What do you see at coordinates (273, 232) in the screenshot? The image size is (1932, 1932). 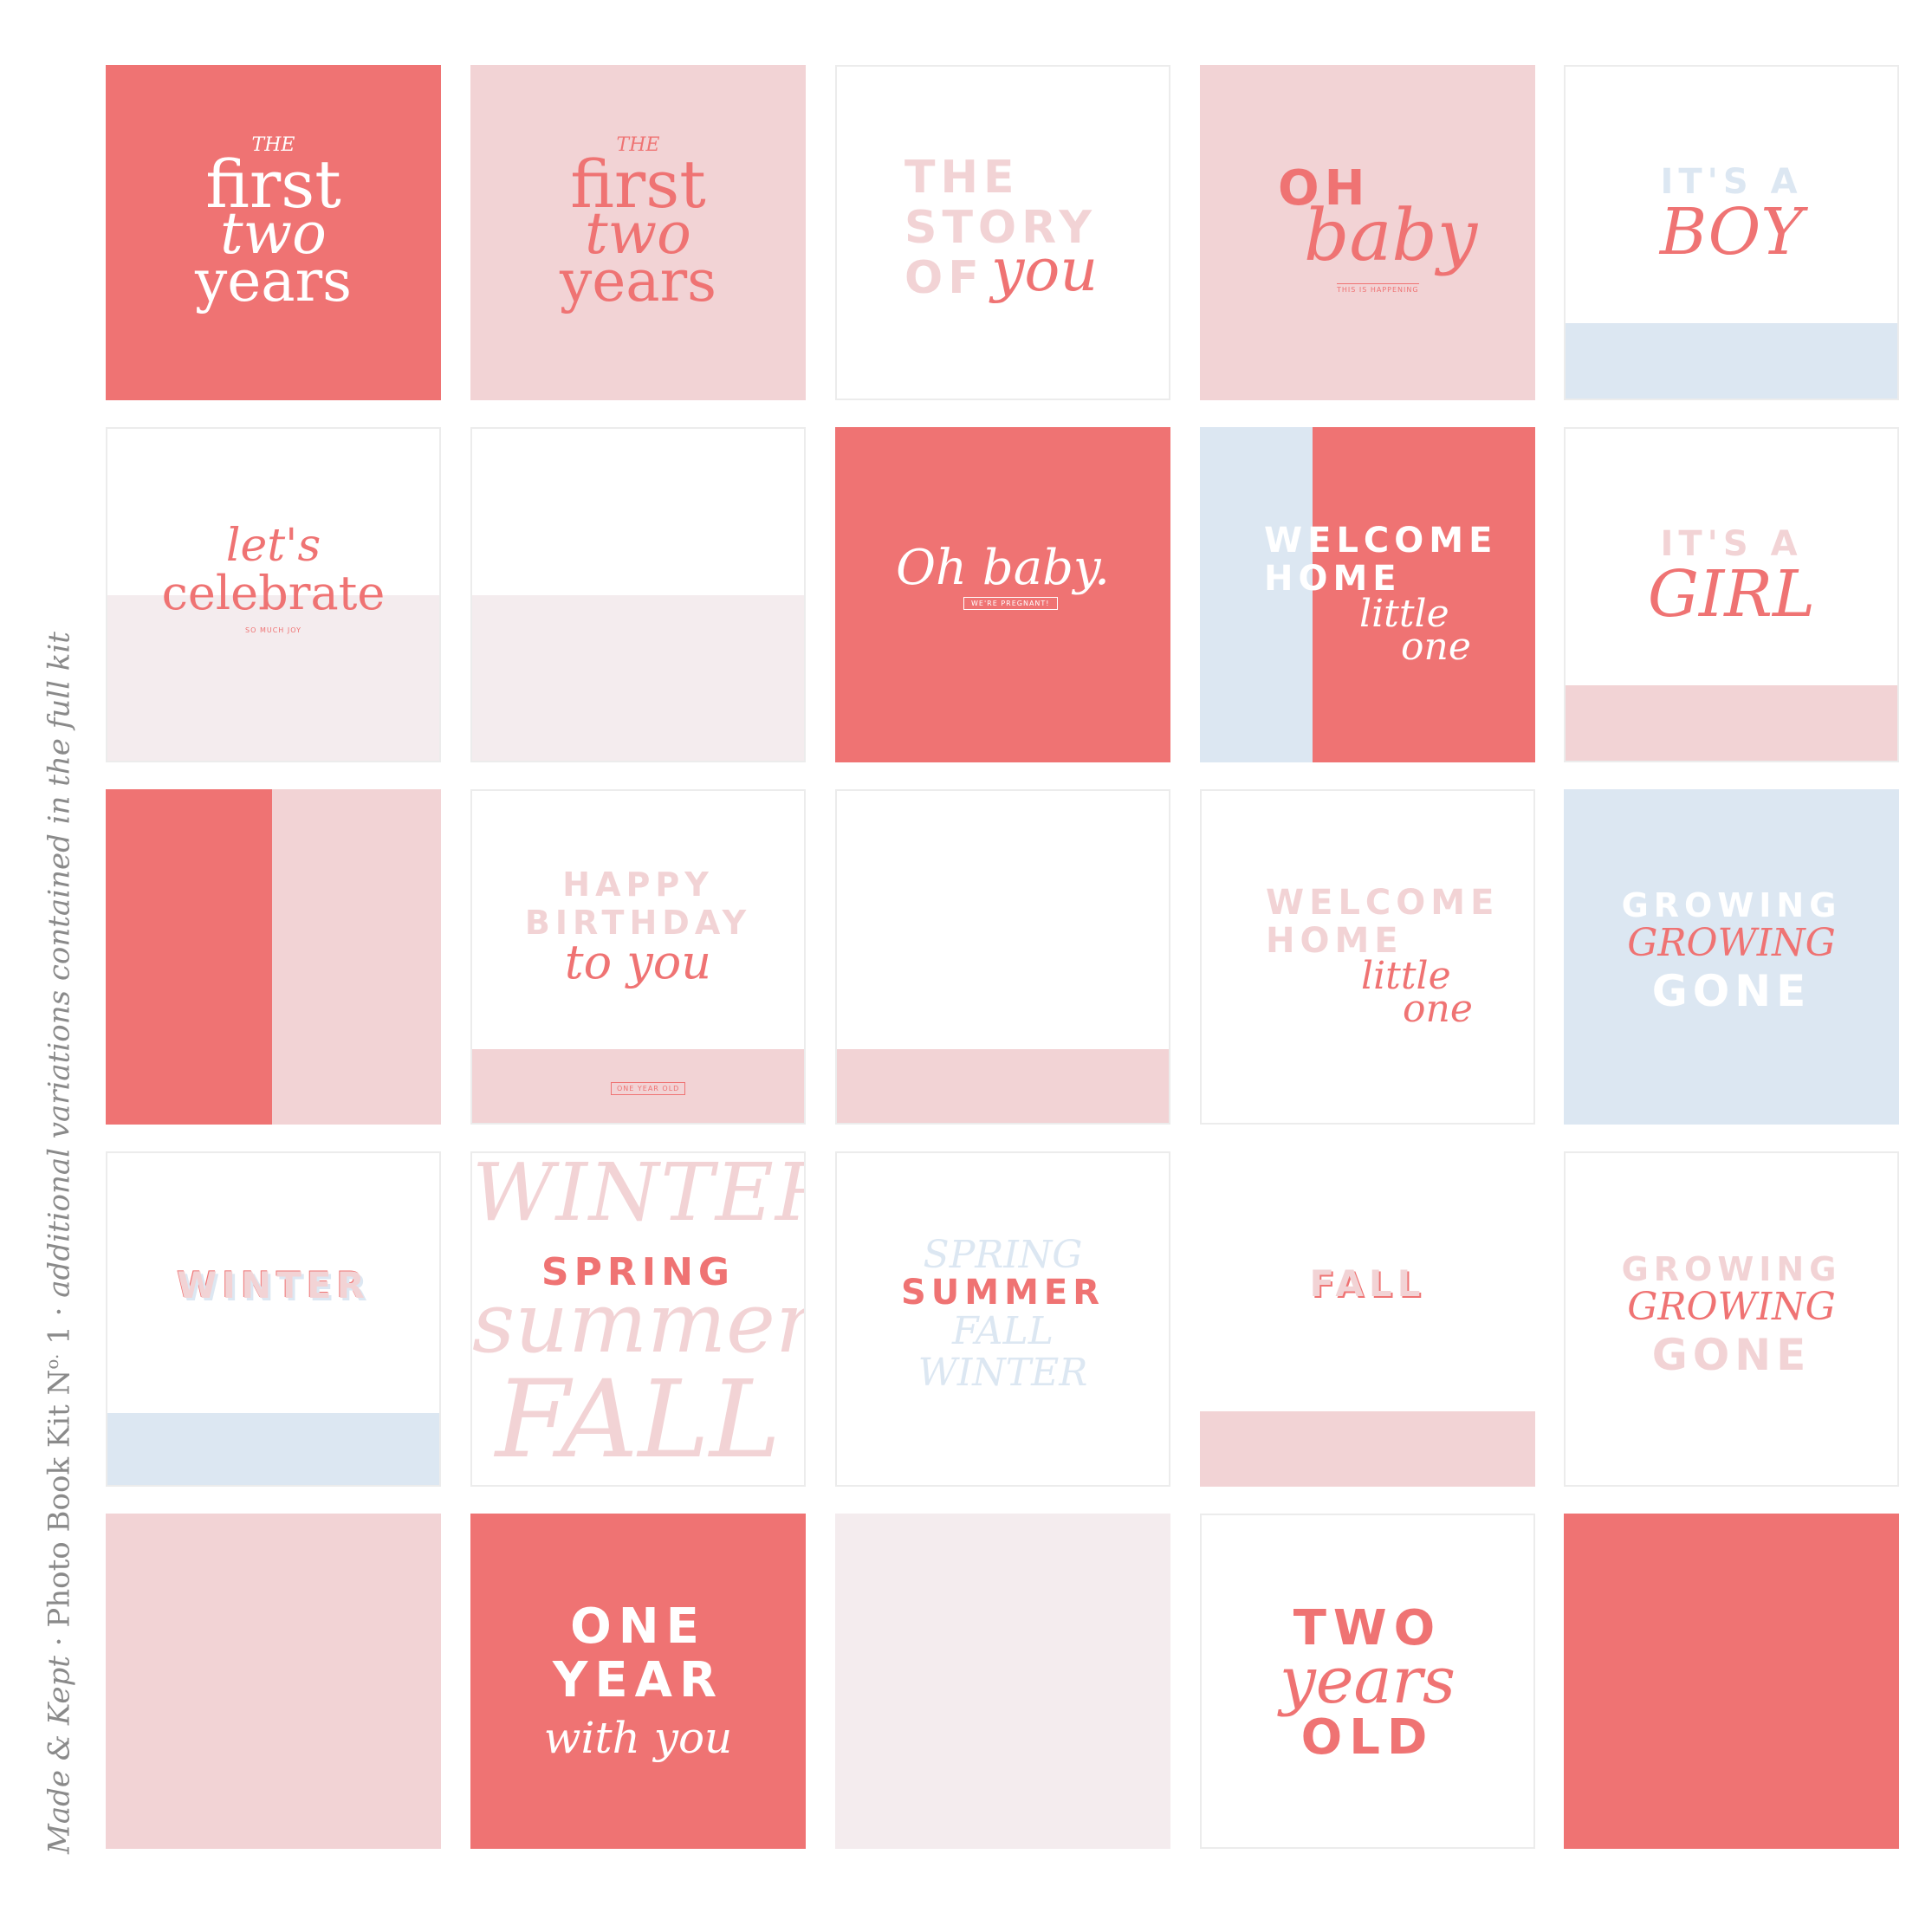 I see `card-first-two-years-coral: THE first two years` at bounding box center [273, 232].